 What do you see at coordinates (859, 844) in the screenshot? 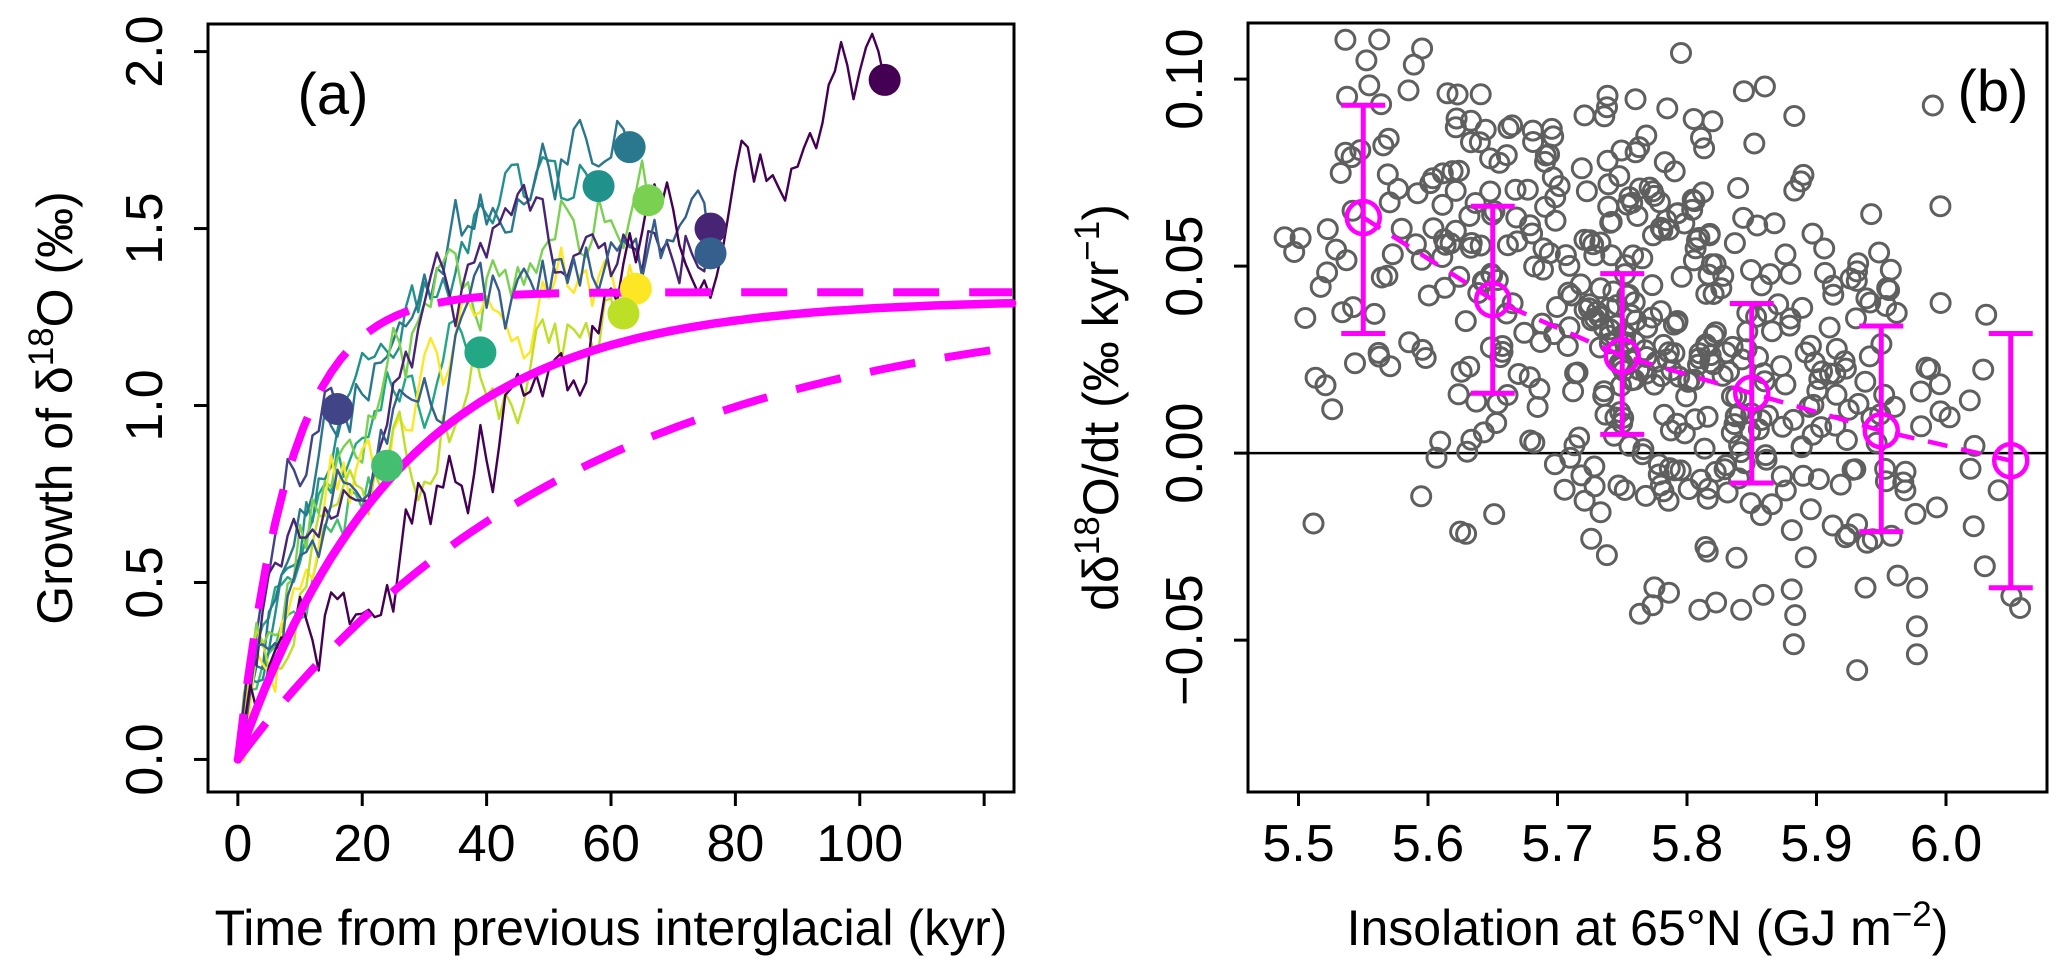
I see `x-tick-label: 100` at bounding box center [859, 844].